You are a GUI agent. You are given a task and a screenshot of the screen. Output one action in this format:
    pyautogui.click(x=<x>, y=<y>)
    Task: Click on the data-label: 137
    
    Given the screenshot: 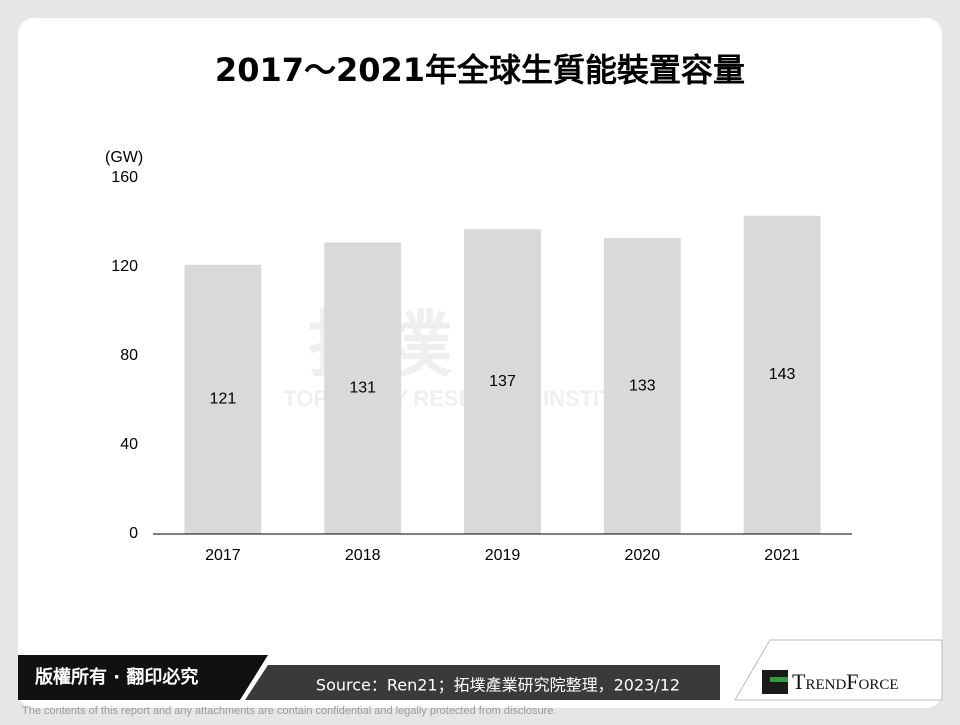 What is the action you would take?
    pyautogui.click(x=502, y=381)
    